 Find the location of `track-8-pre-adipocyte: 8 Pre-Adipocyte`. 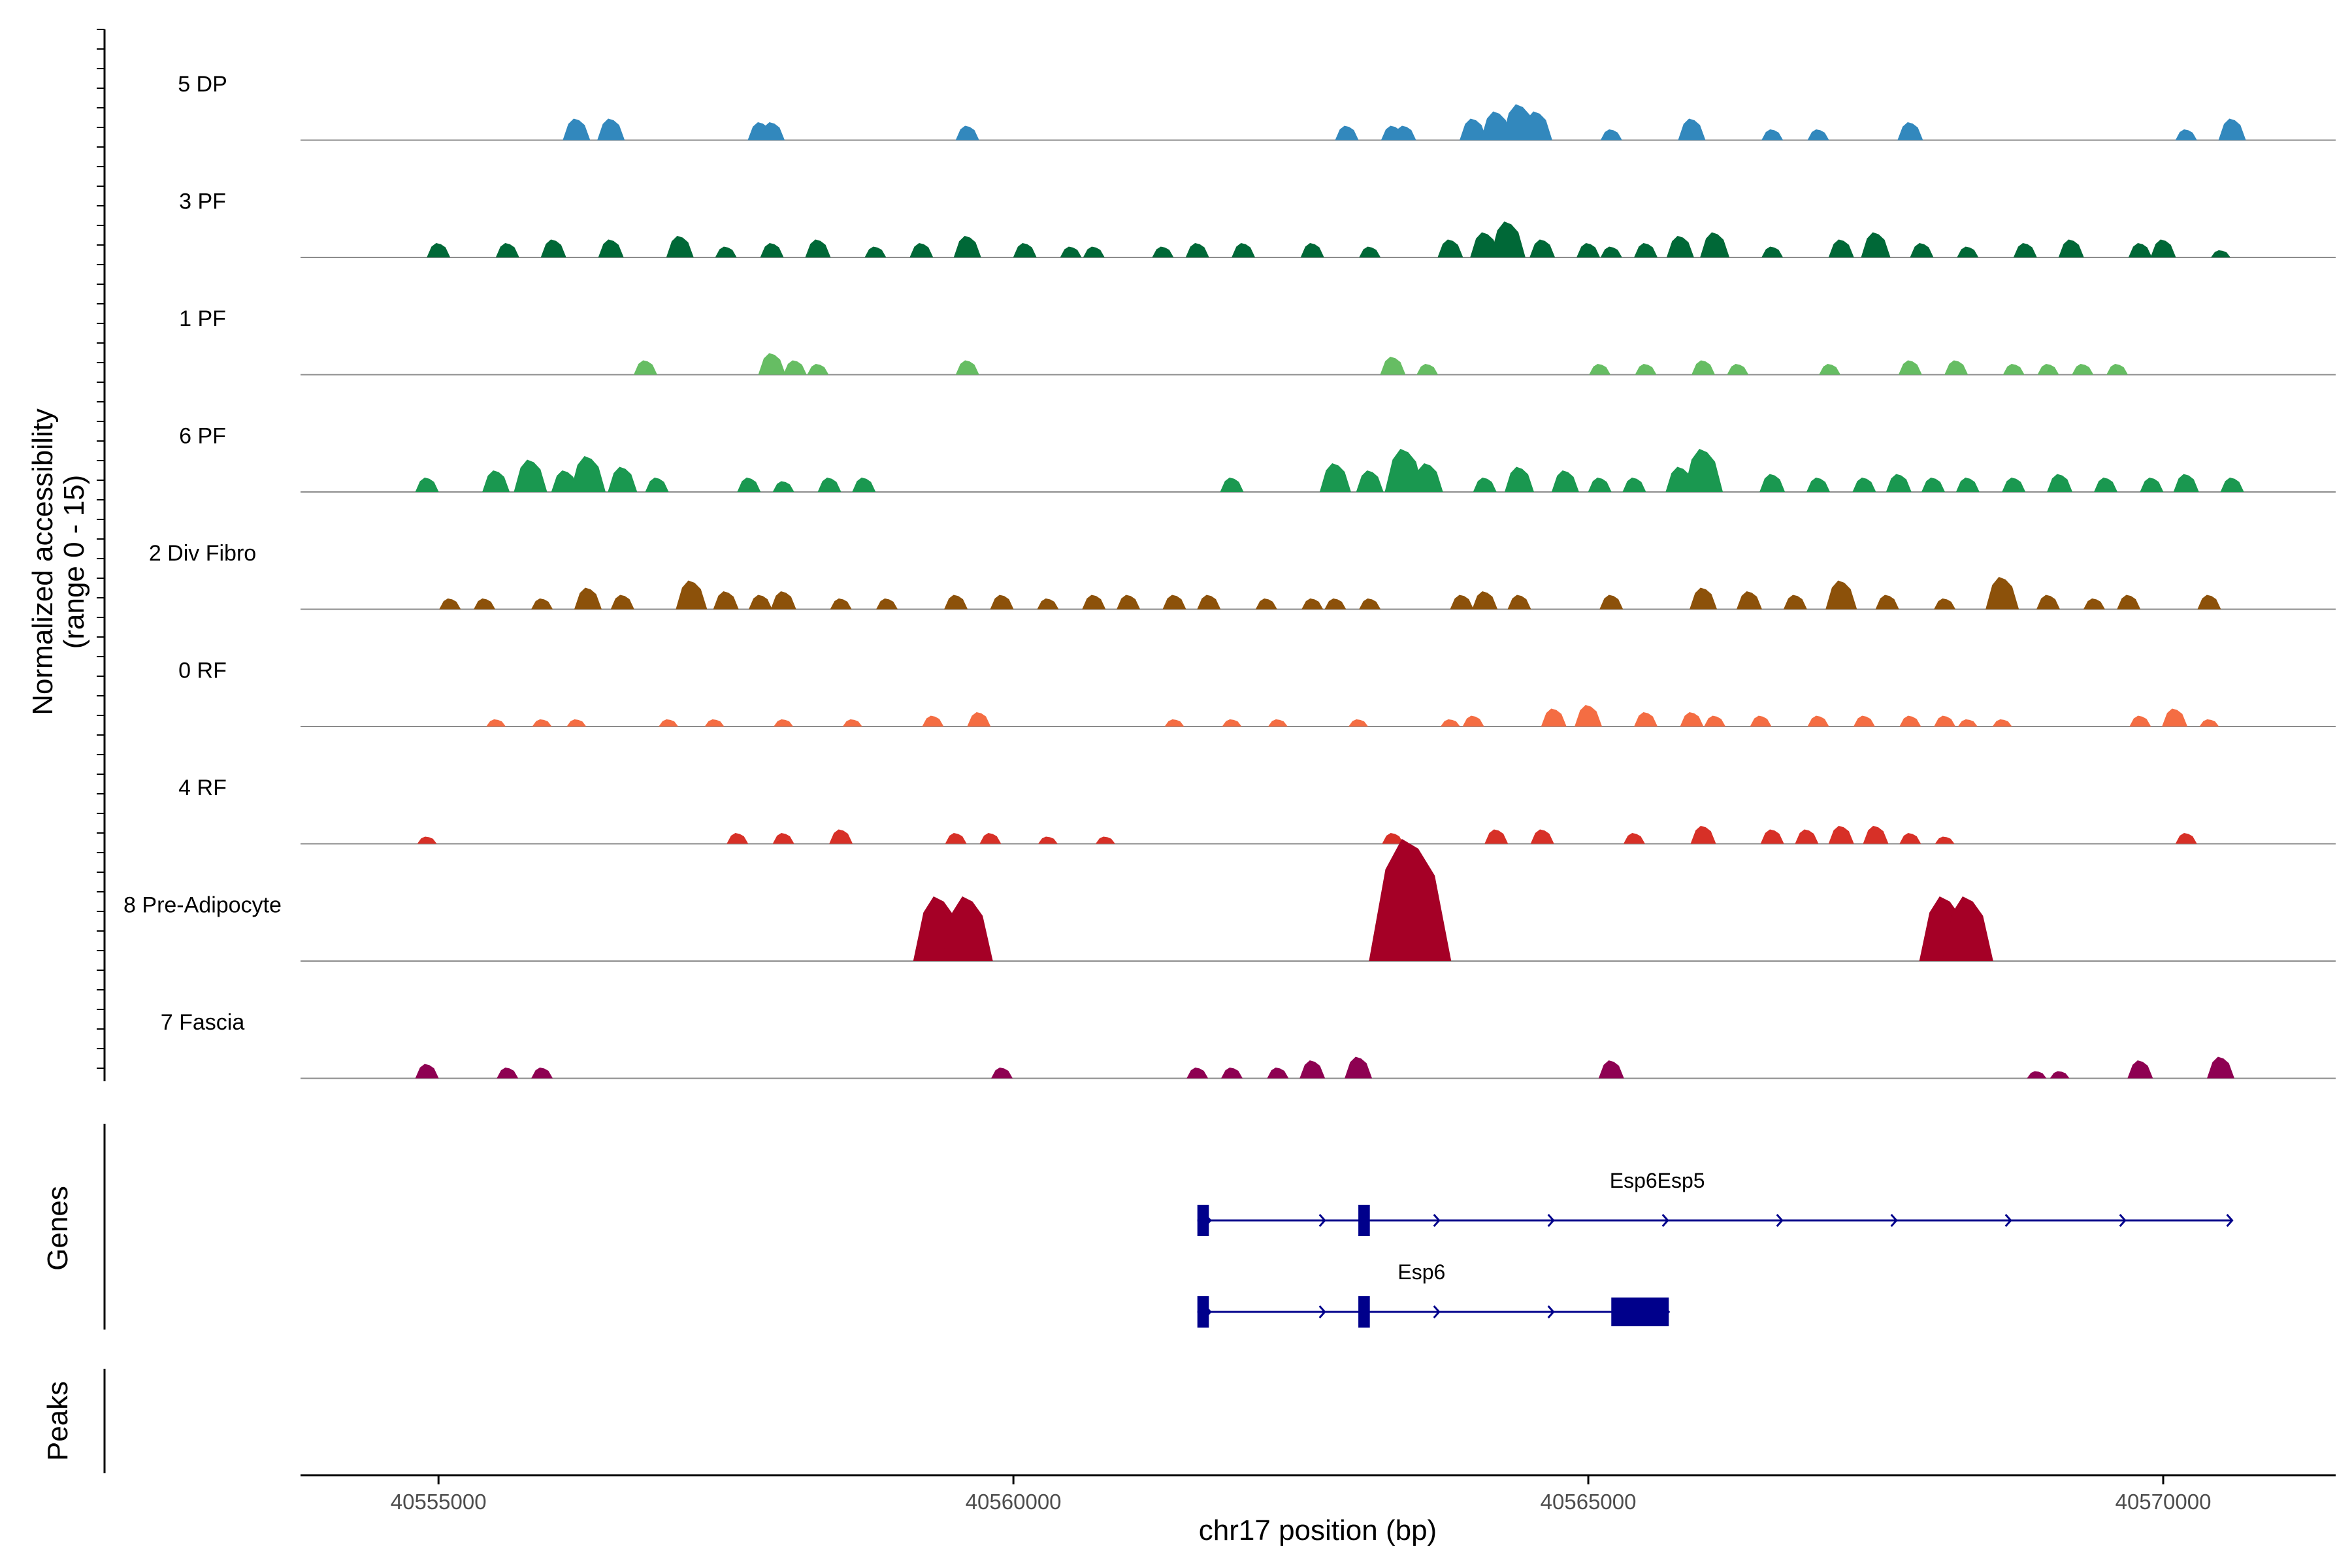

track-8-pre-adipocyte: 8 Pre-Adipocyte is located at coordinates (1229, 900).